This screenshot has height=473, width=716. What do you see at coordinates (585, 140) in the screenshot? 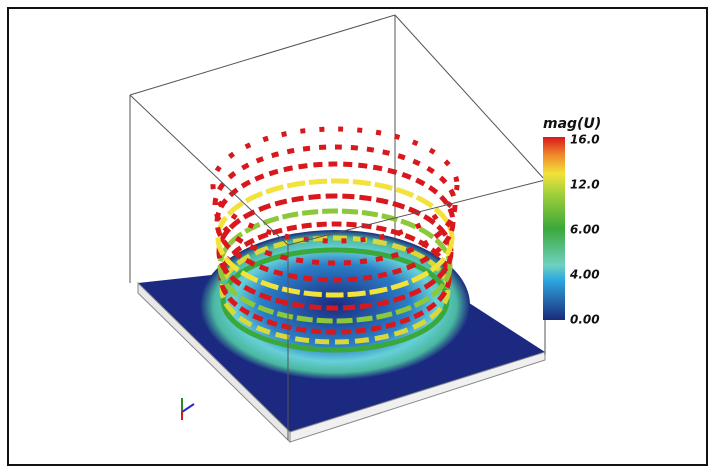
I see `colorbar-tick-label: 16.0` at bounding box center [585, 140].